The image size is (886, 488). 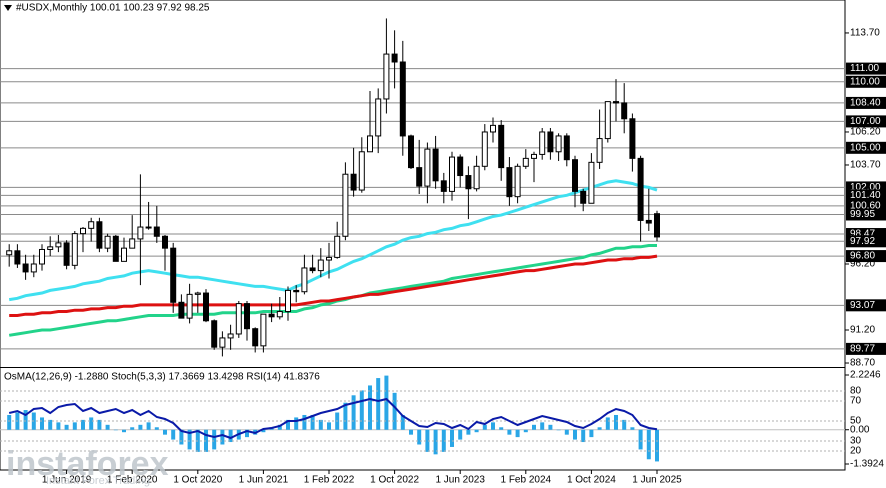 I want to click on y-tick-label: 88.70, so click(x=862, y=363).